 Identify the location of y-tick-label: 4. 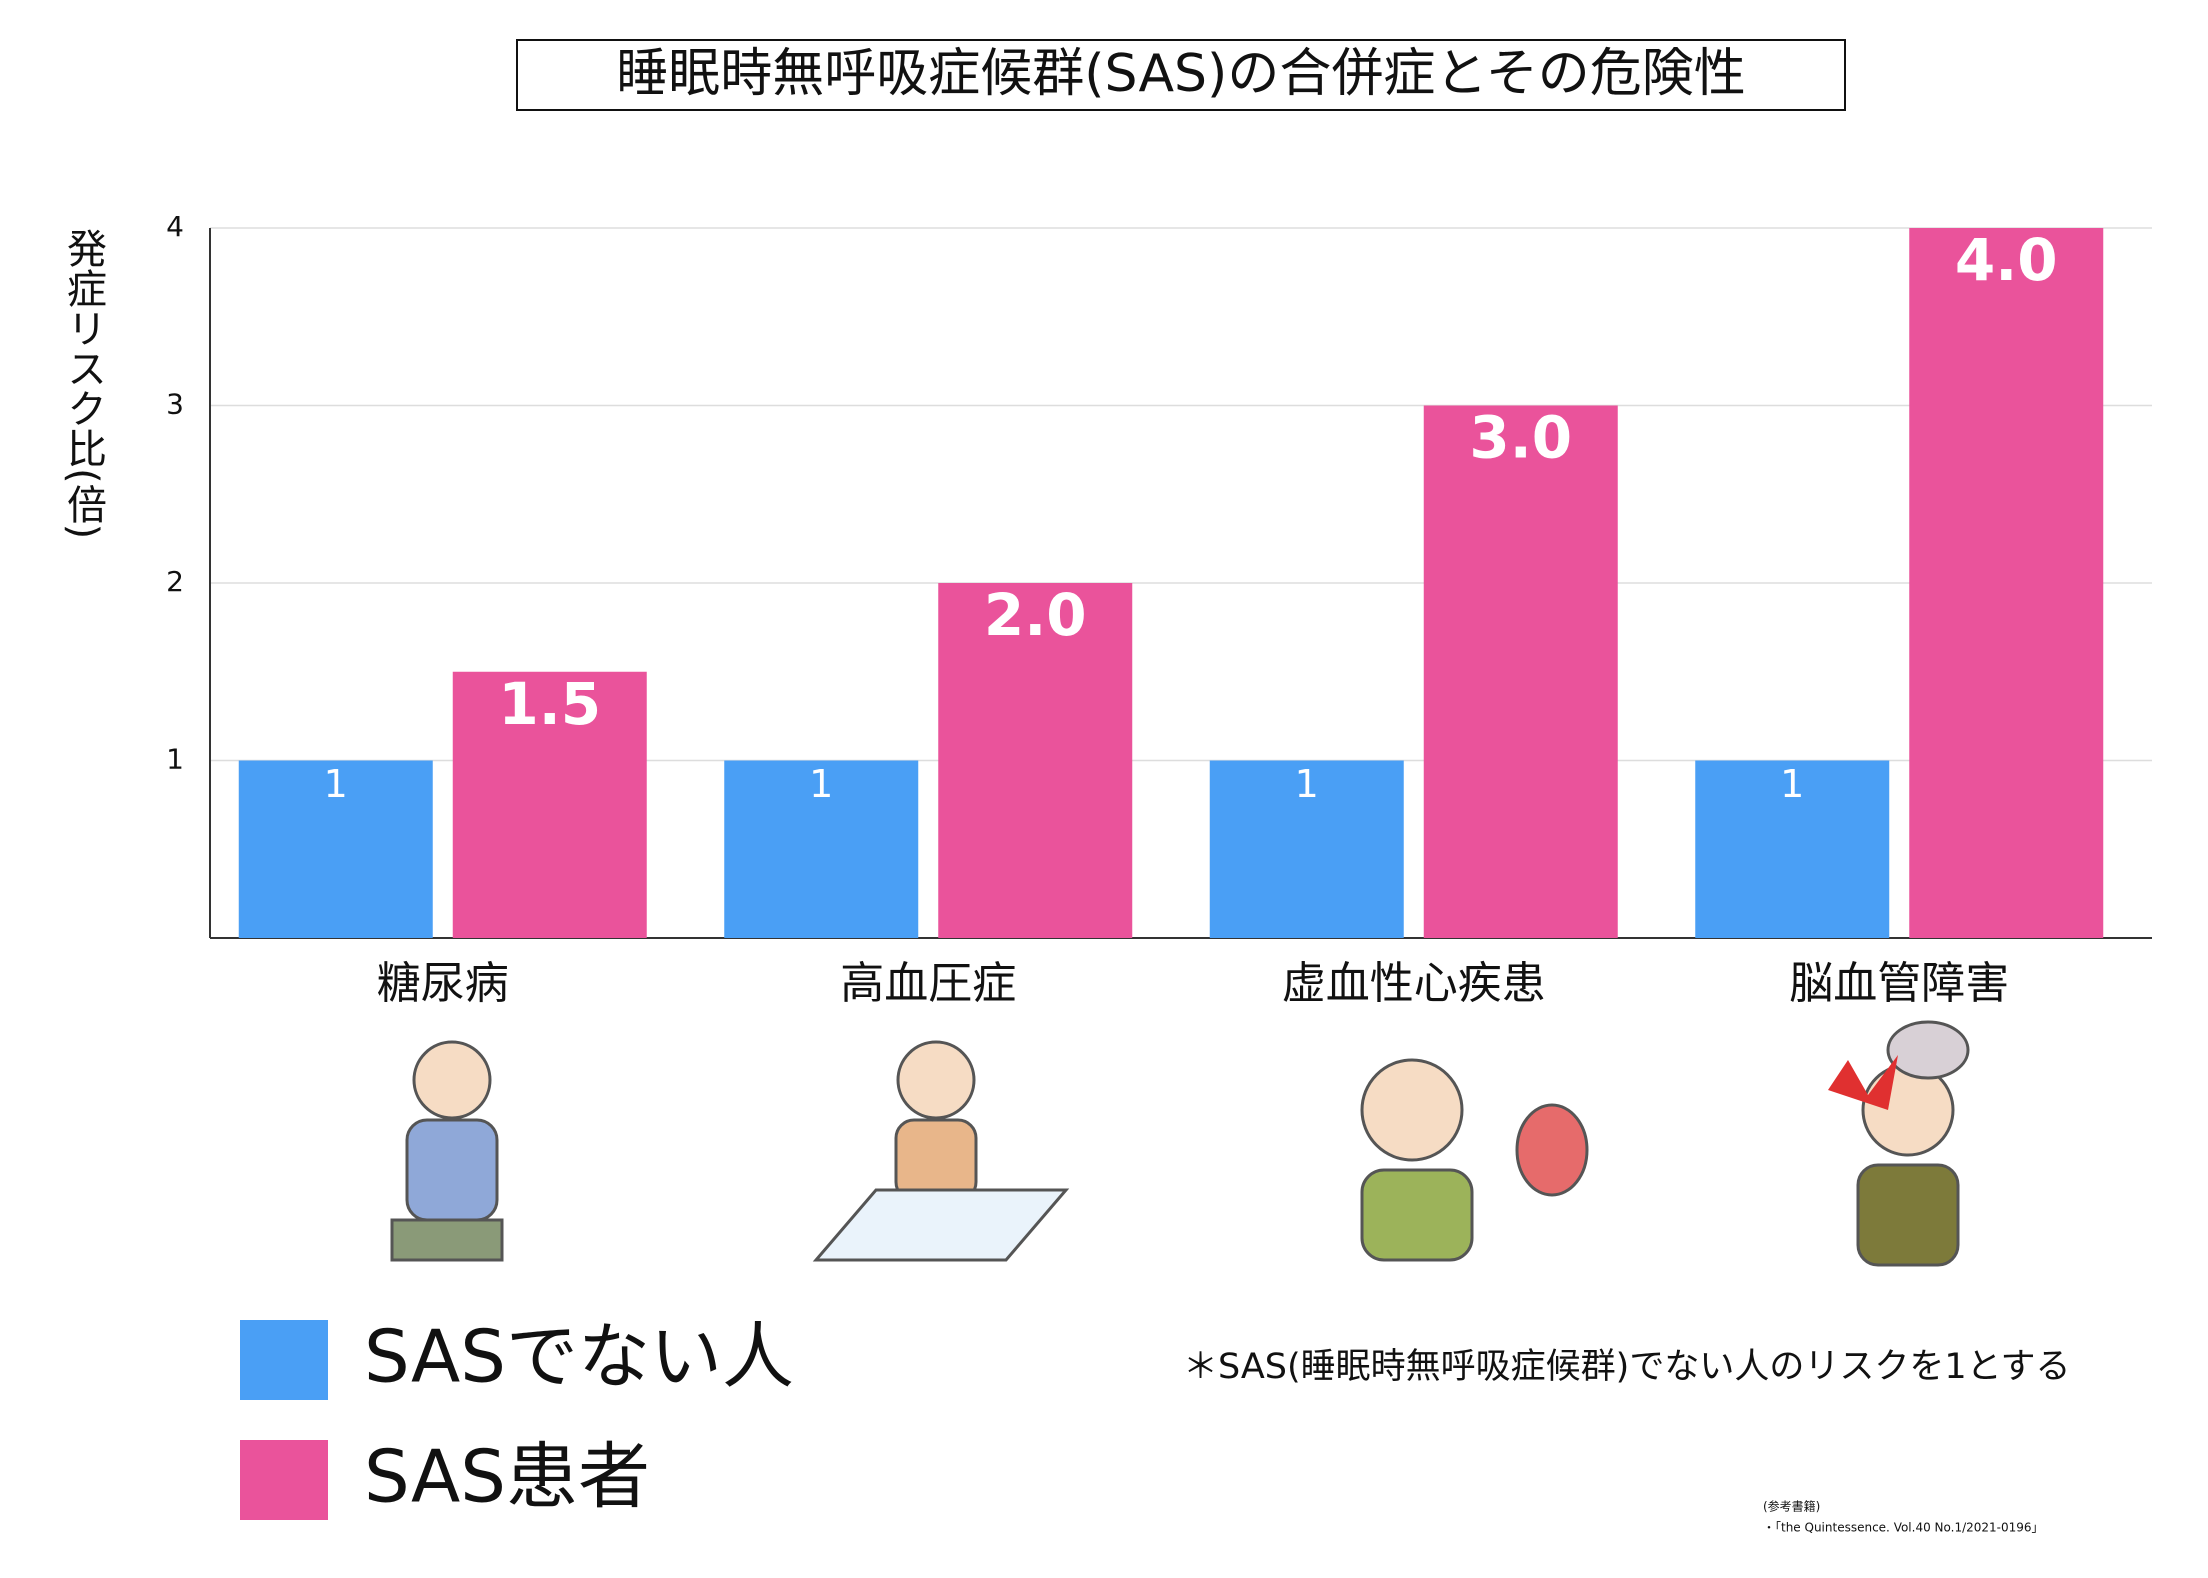
(175, 226).